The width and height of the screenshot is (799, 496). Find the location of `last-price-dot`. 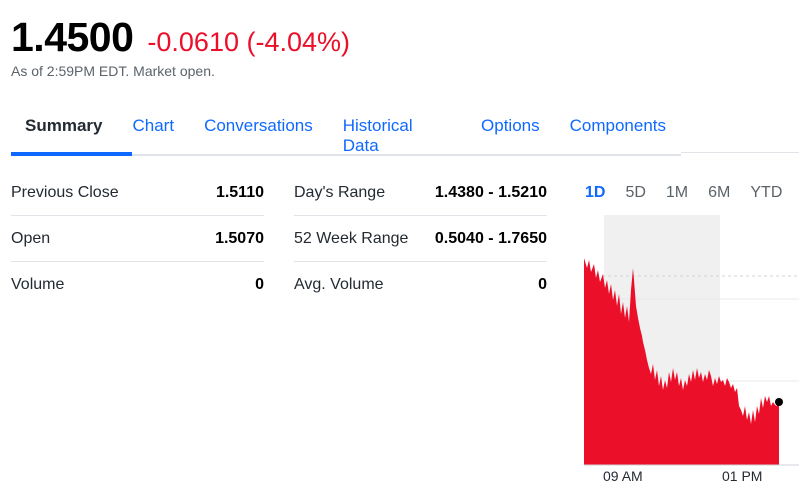

last-price-dot is located at coordinates (779, 402).